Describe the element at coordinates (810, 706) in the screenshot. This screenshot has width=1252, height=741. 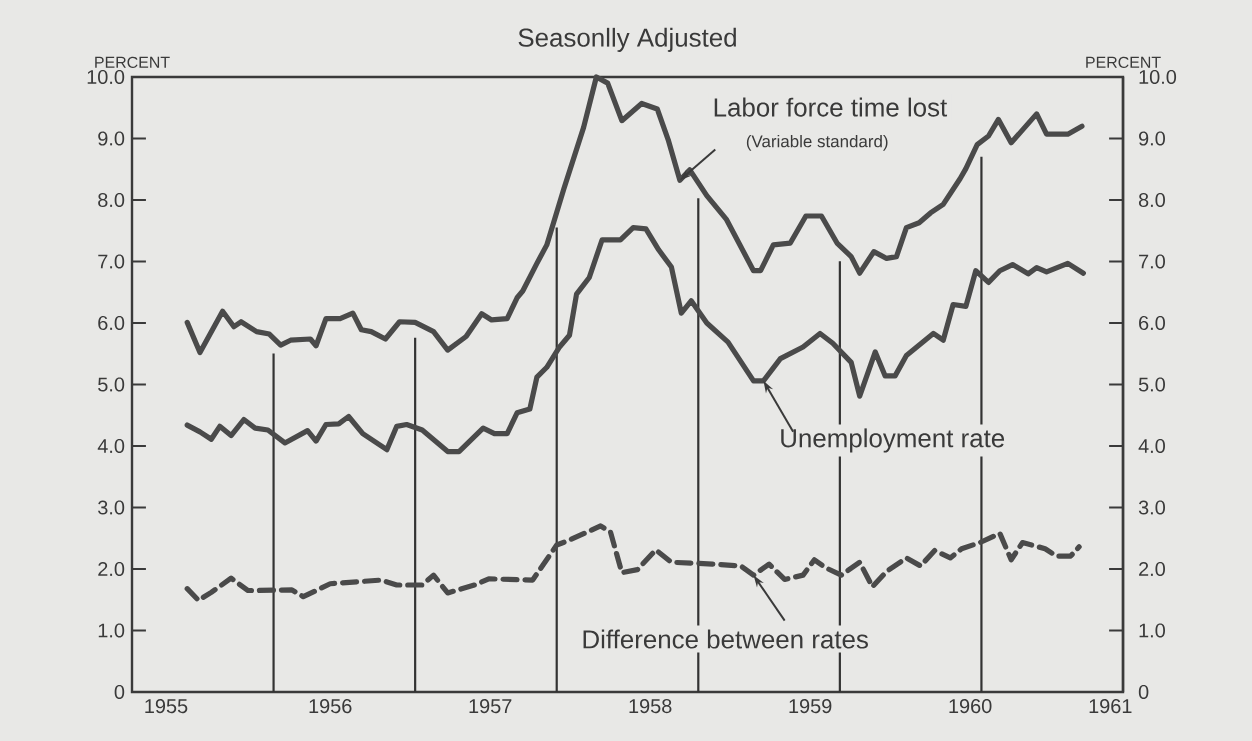
I see `x-tick-label: 1959` at that location.